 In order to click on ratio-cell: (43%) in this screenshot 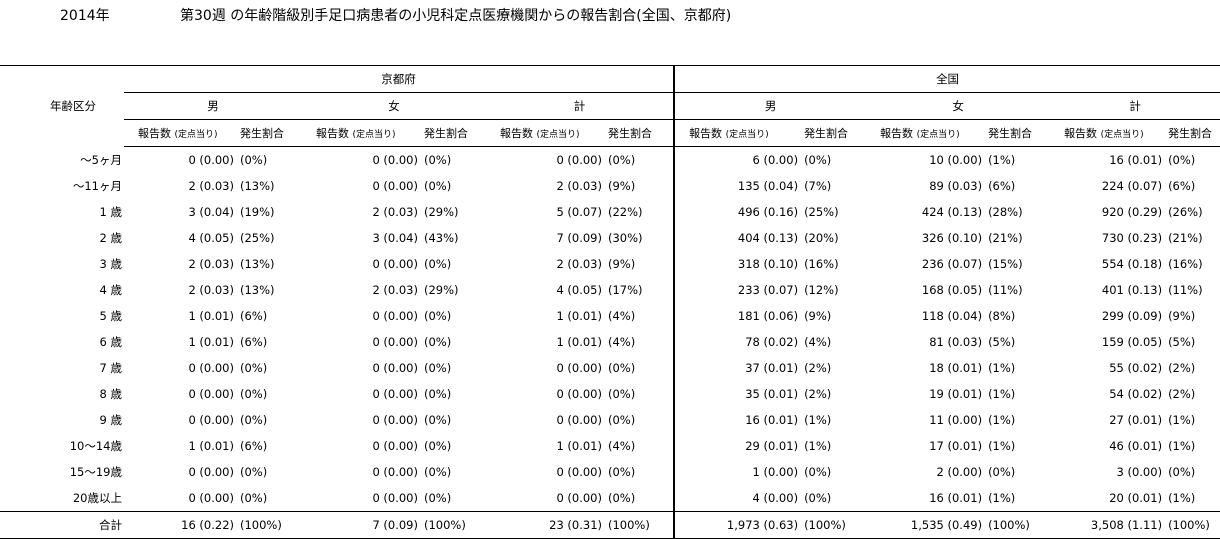, I will do `click(441, 238)`.